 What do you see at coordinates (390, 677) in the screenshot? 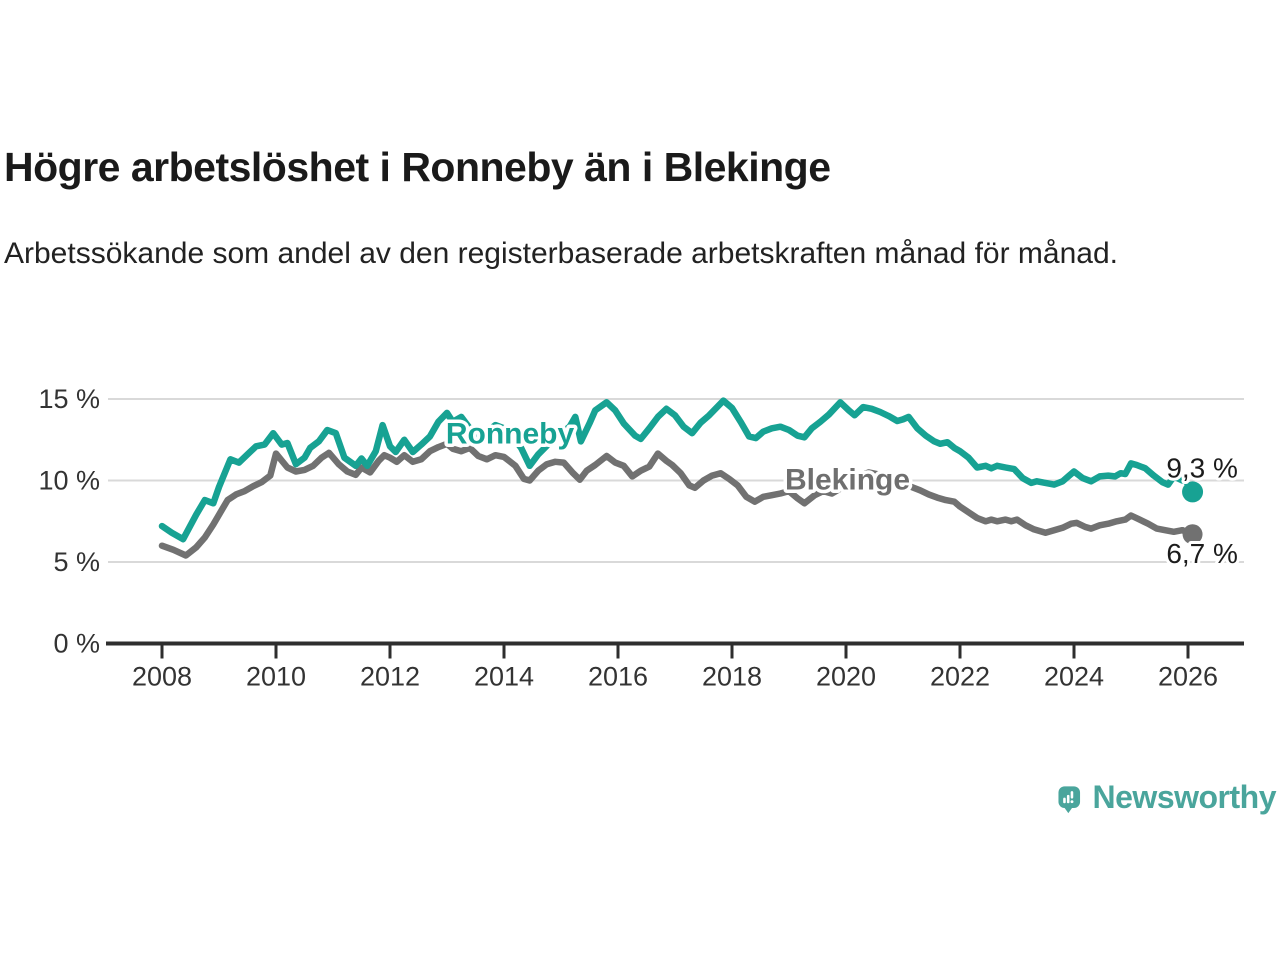
I see `x-tick-label: 2012` at bounding box center [390, 677].